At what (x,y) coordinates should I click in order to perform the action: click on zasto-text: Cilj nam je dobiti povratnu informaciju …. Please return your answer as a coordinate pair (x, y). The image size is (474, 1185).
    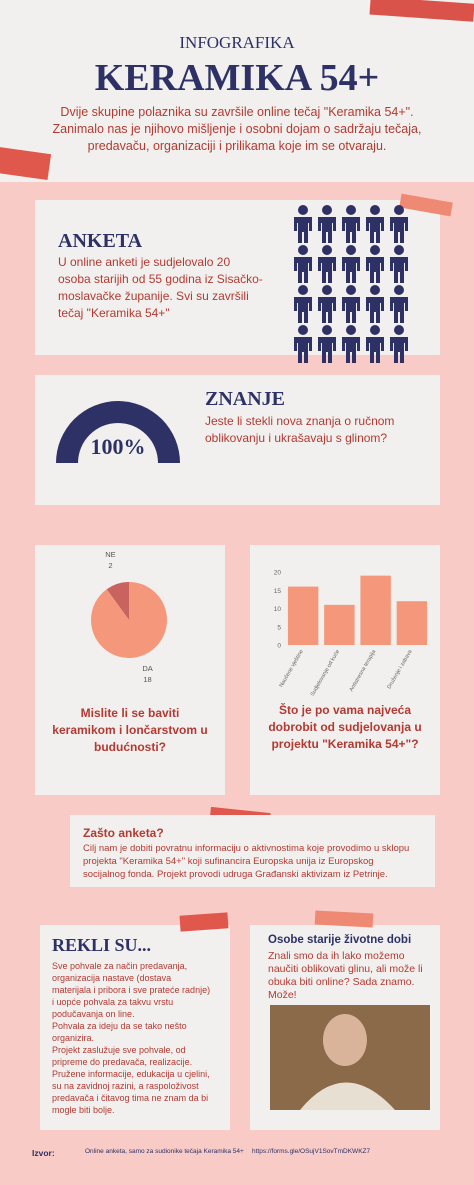
    Looking at the image, I should click on (246, 861).